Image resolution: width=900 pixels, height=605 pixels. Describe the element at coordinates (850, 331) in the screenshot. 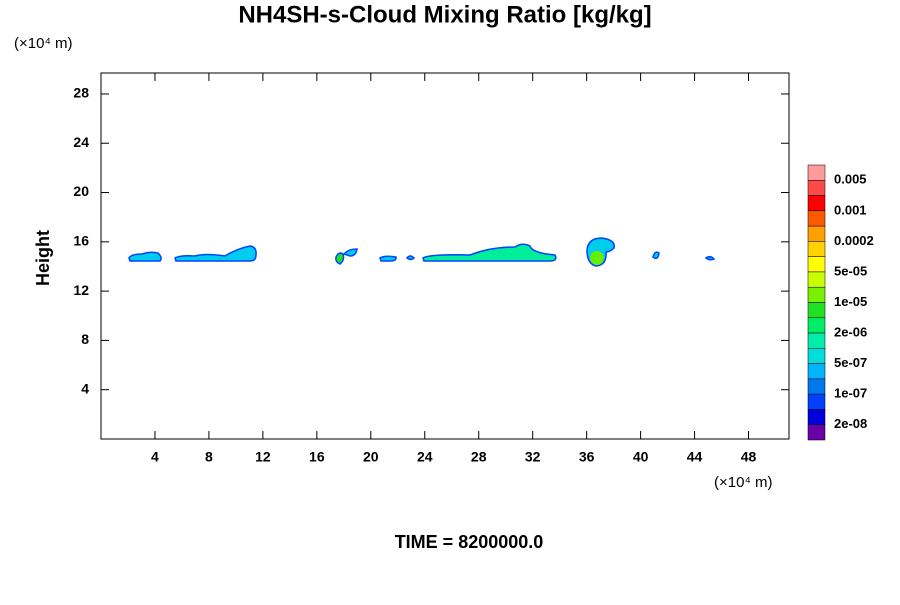

I see `colorbar-label: 2e-06` at that location.